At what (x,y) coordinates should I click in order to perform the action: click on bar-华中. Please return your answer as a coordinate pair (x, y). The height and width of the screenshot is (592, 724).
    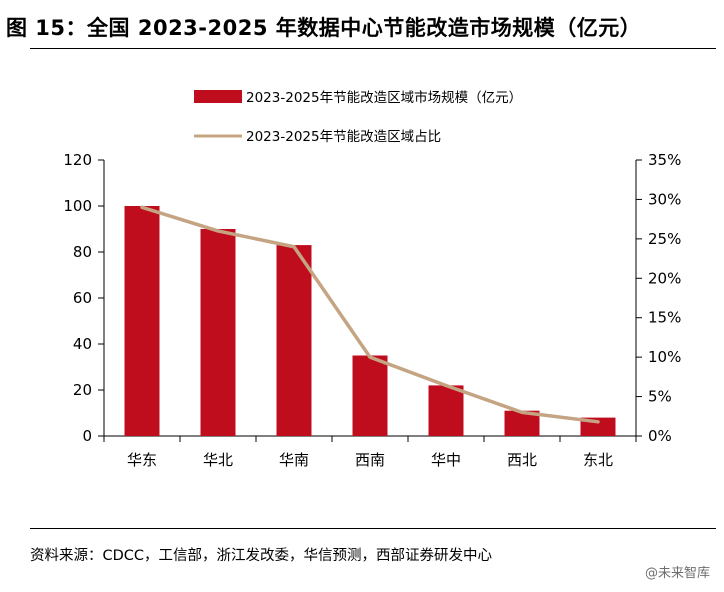
    Looking at the image, I should click on (446, 410).